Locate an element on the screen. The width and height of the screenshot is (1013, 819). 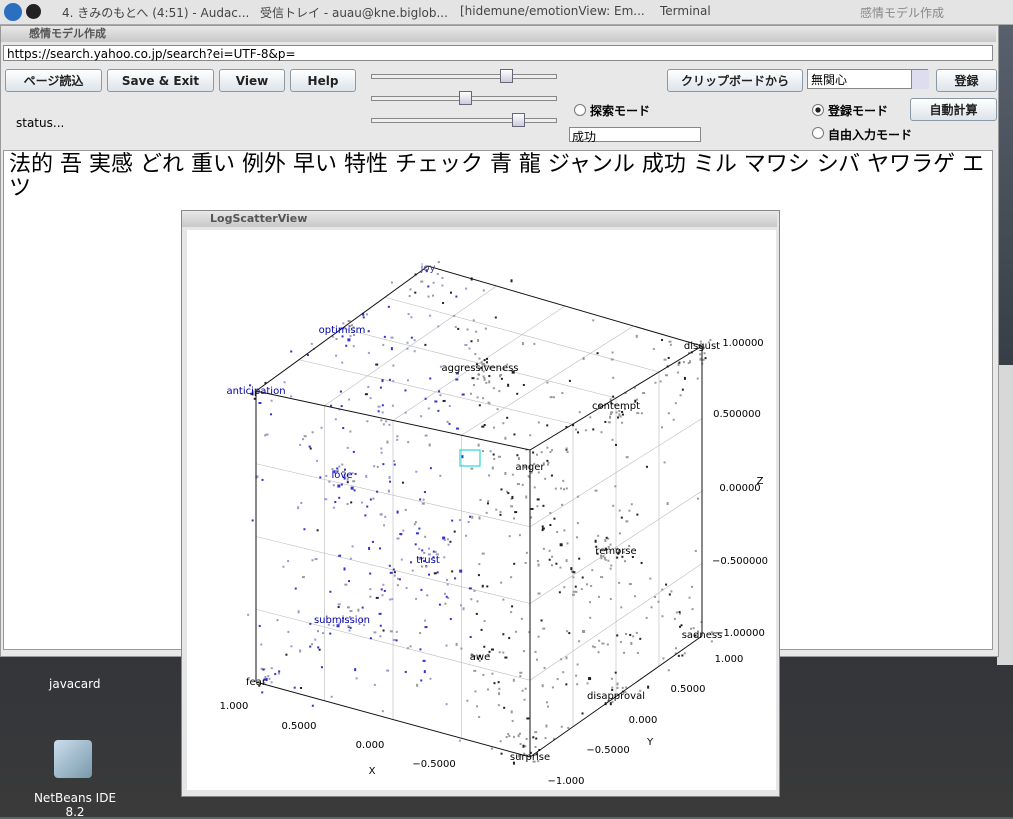
x-tick-label: 0.000 is located at coordinates (370, 745).